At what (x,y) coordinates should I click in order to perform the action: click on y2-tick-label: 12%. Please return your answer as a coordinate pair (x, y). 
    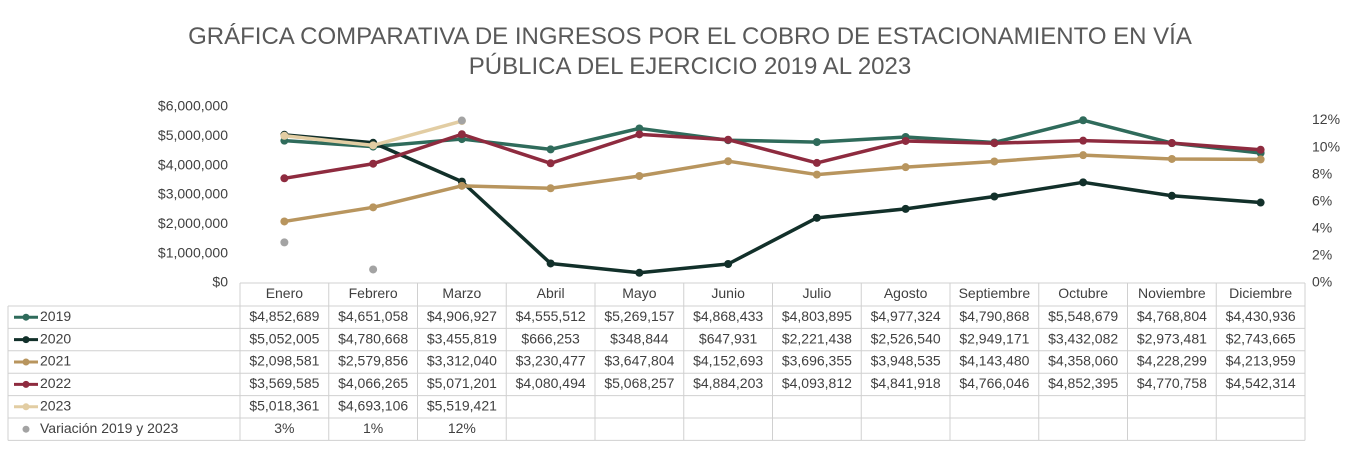
    Looking at the image, I should click on (1326, 119).